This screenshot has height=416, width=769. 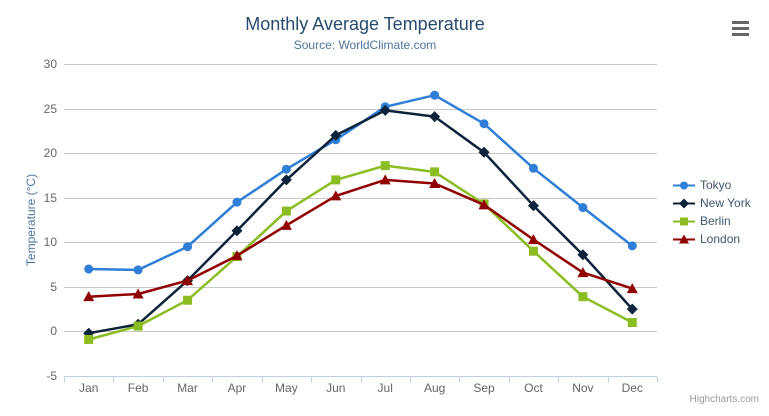 What do you see at coordinates (684, 203) in the screenshot?
I see `diamond-marker-icon` at bounding box center [684, 203].